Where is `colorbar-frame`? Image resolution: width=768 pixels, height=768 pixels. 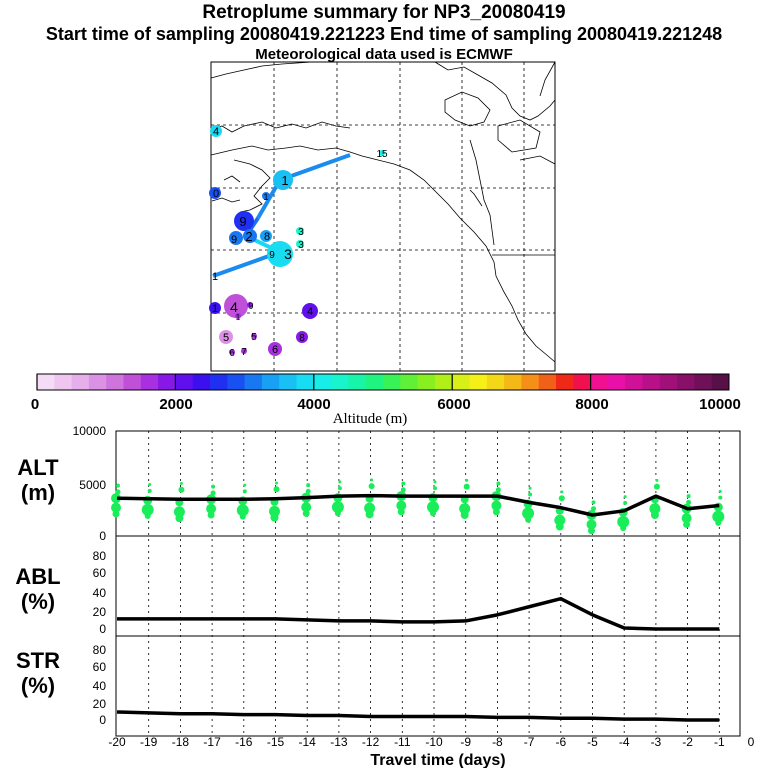
colorbar-frame is located at coordinates (383, 382).